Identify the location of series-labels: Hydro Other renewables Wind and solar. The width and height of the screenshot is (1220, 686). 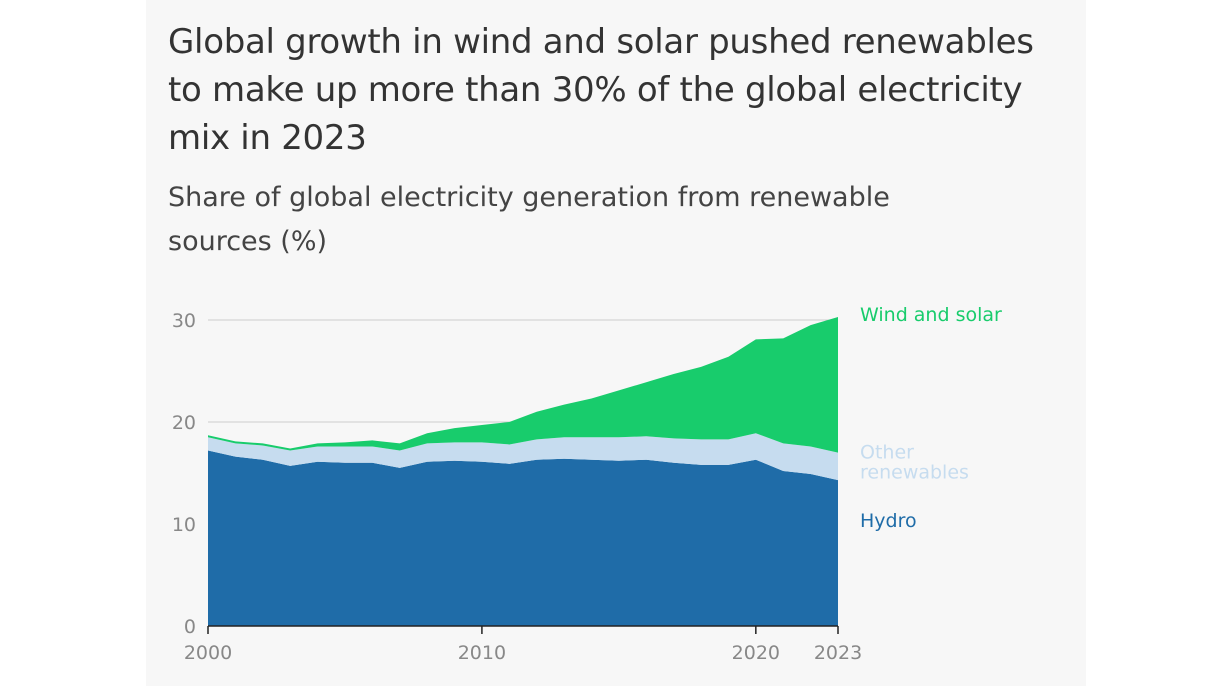
(931, 418).